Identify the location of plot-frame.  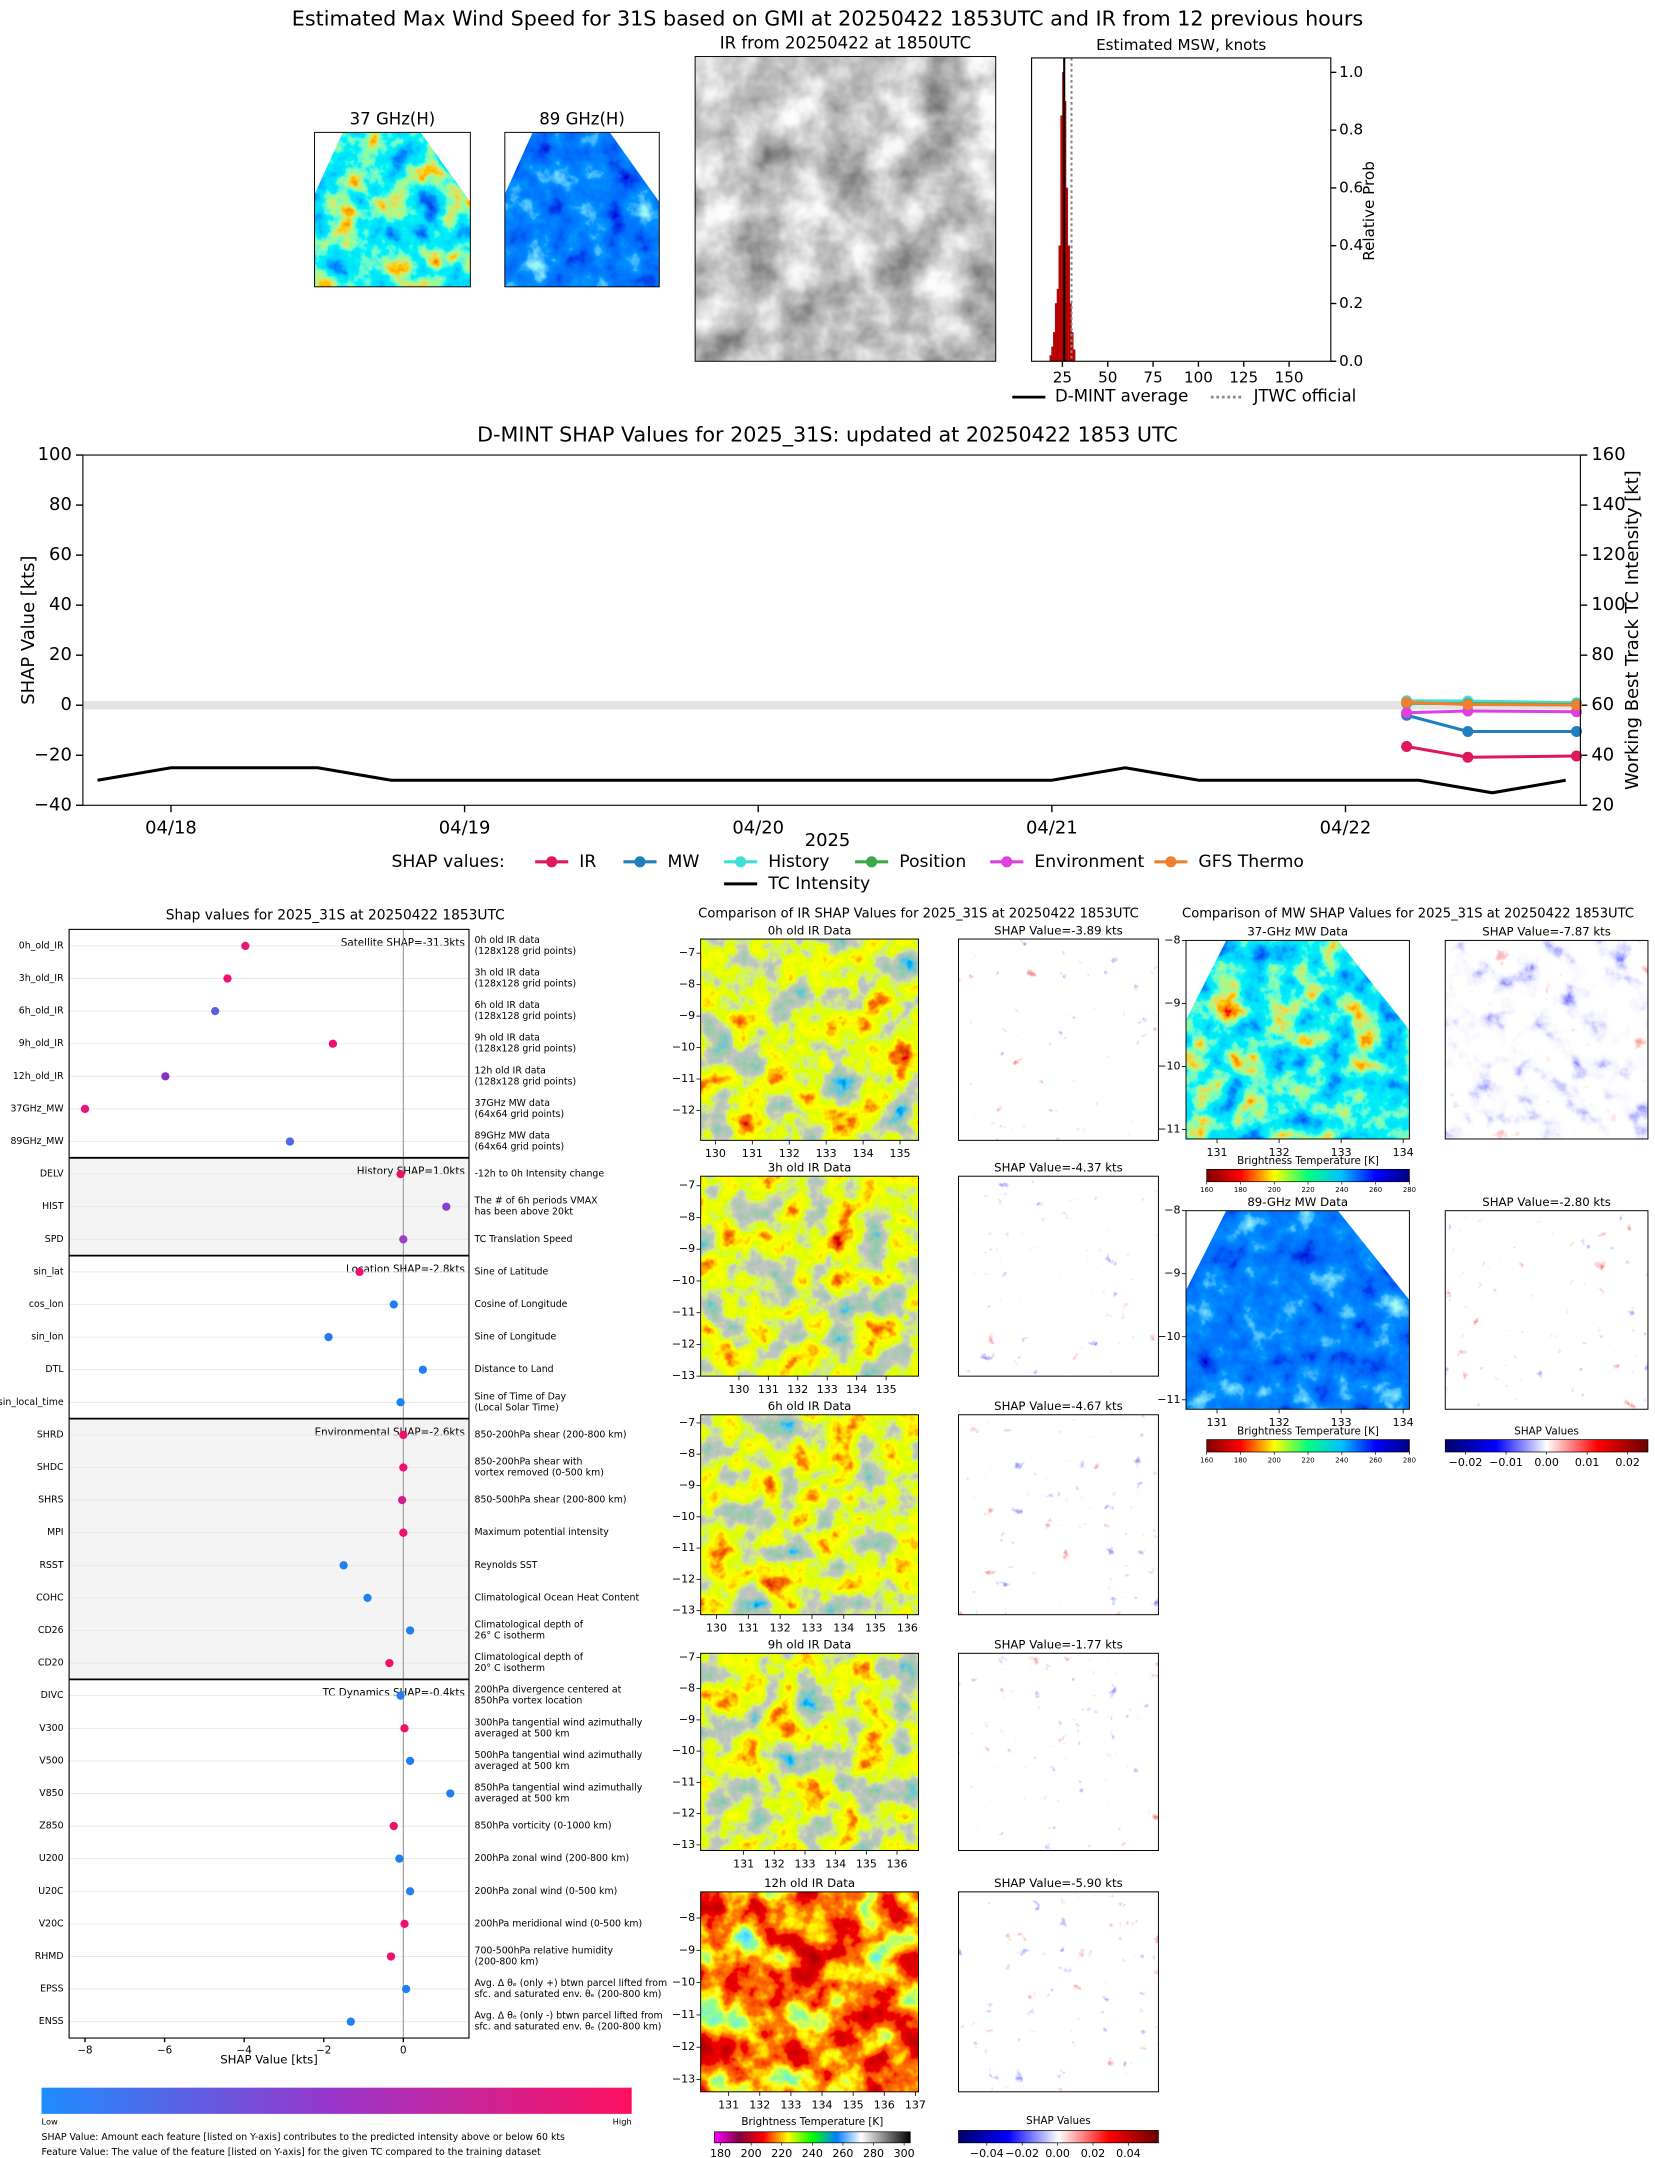
(269, 1483).